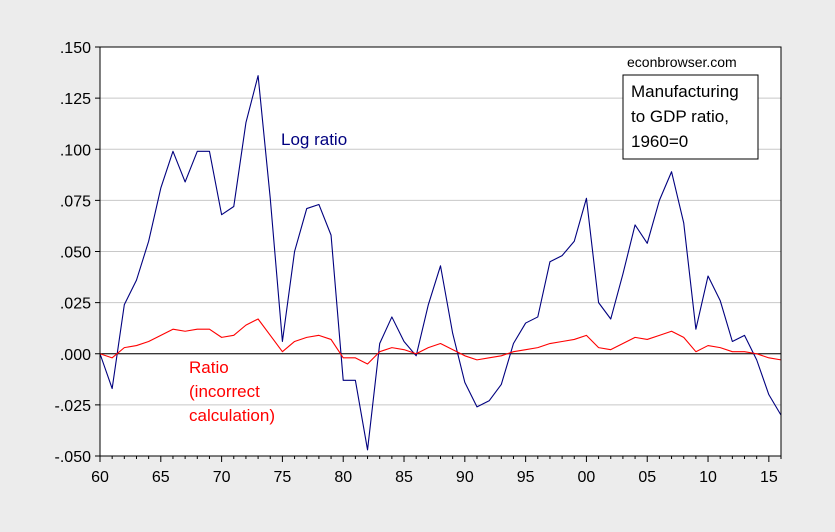  I want to click on x-tick-label: 05, so click(647, 477).